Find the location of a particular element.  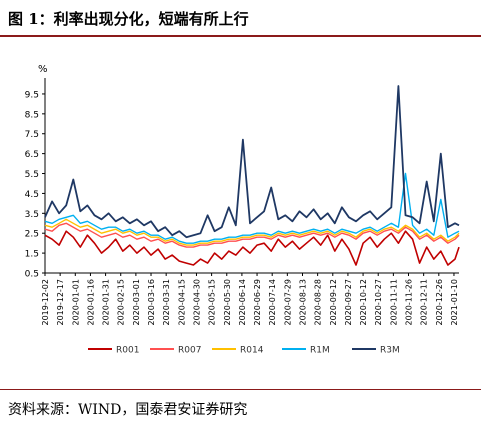

series-line-r014 is located at coordinates (252, 232).